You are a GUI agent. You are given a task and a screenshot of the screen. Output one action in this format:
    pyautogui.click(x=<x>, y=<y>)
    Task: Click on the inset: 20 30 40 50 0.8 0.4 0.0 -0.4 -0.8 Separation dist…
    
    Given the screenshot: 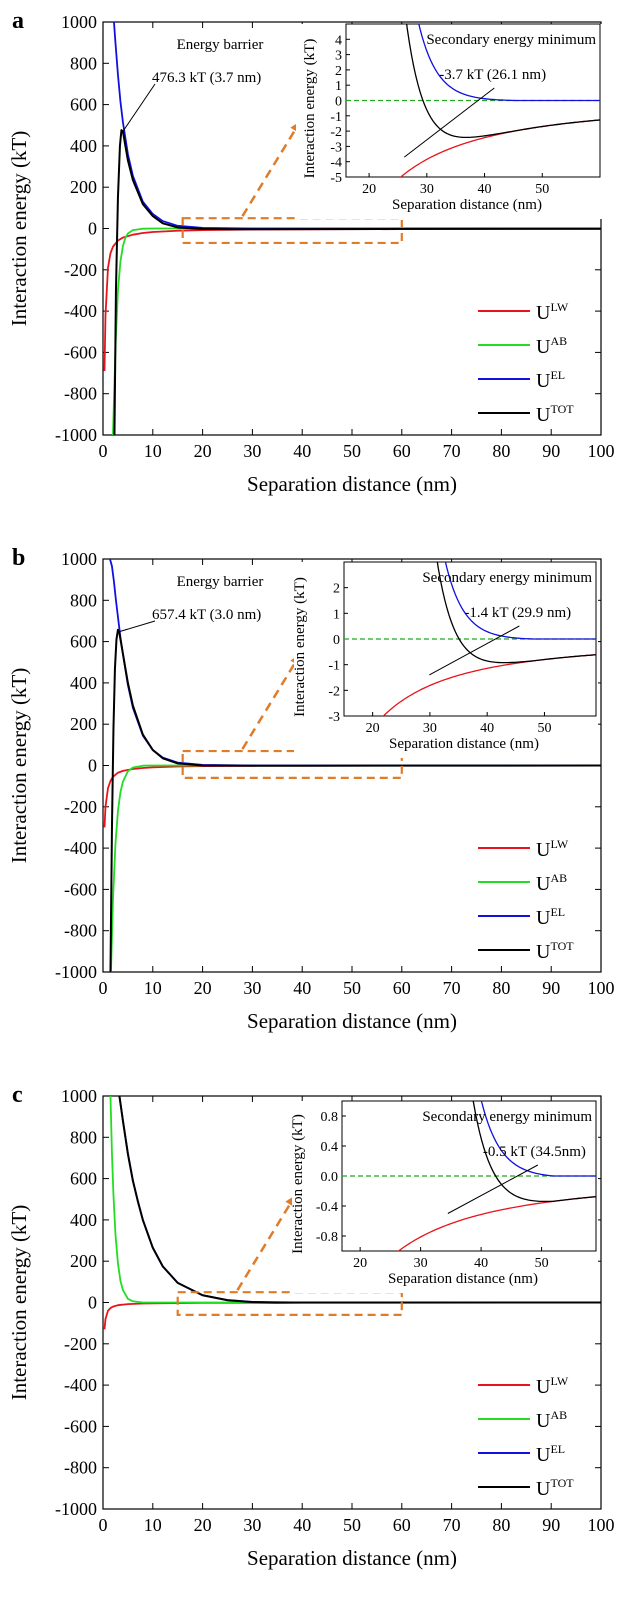 What is the action you would take?
    pyautogui.click(x=444, y=1196)
    